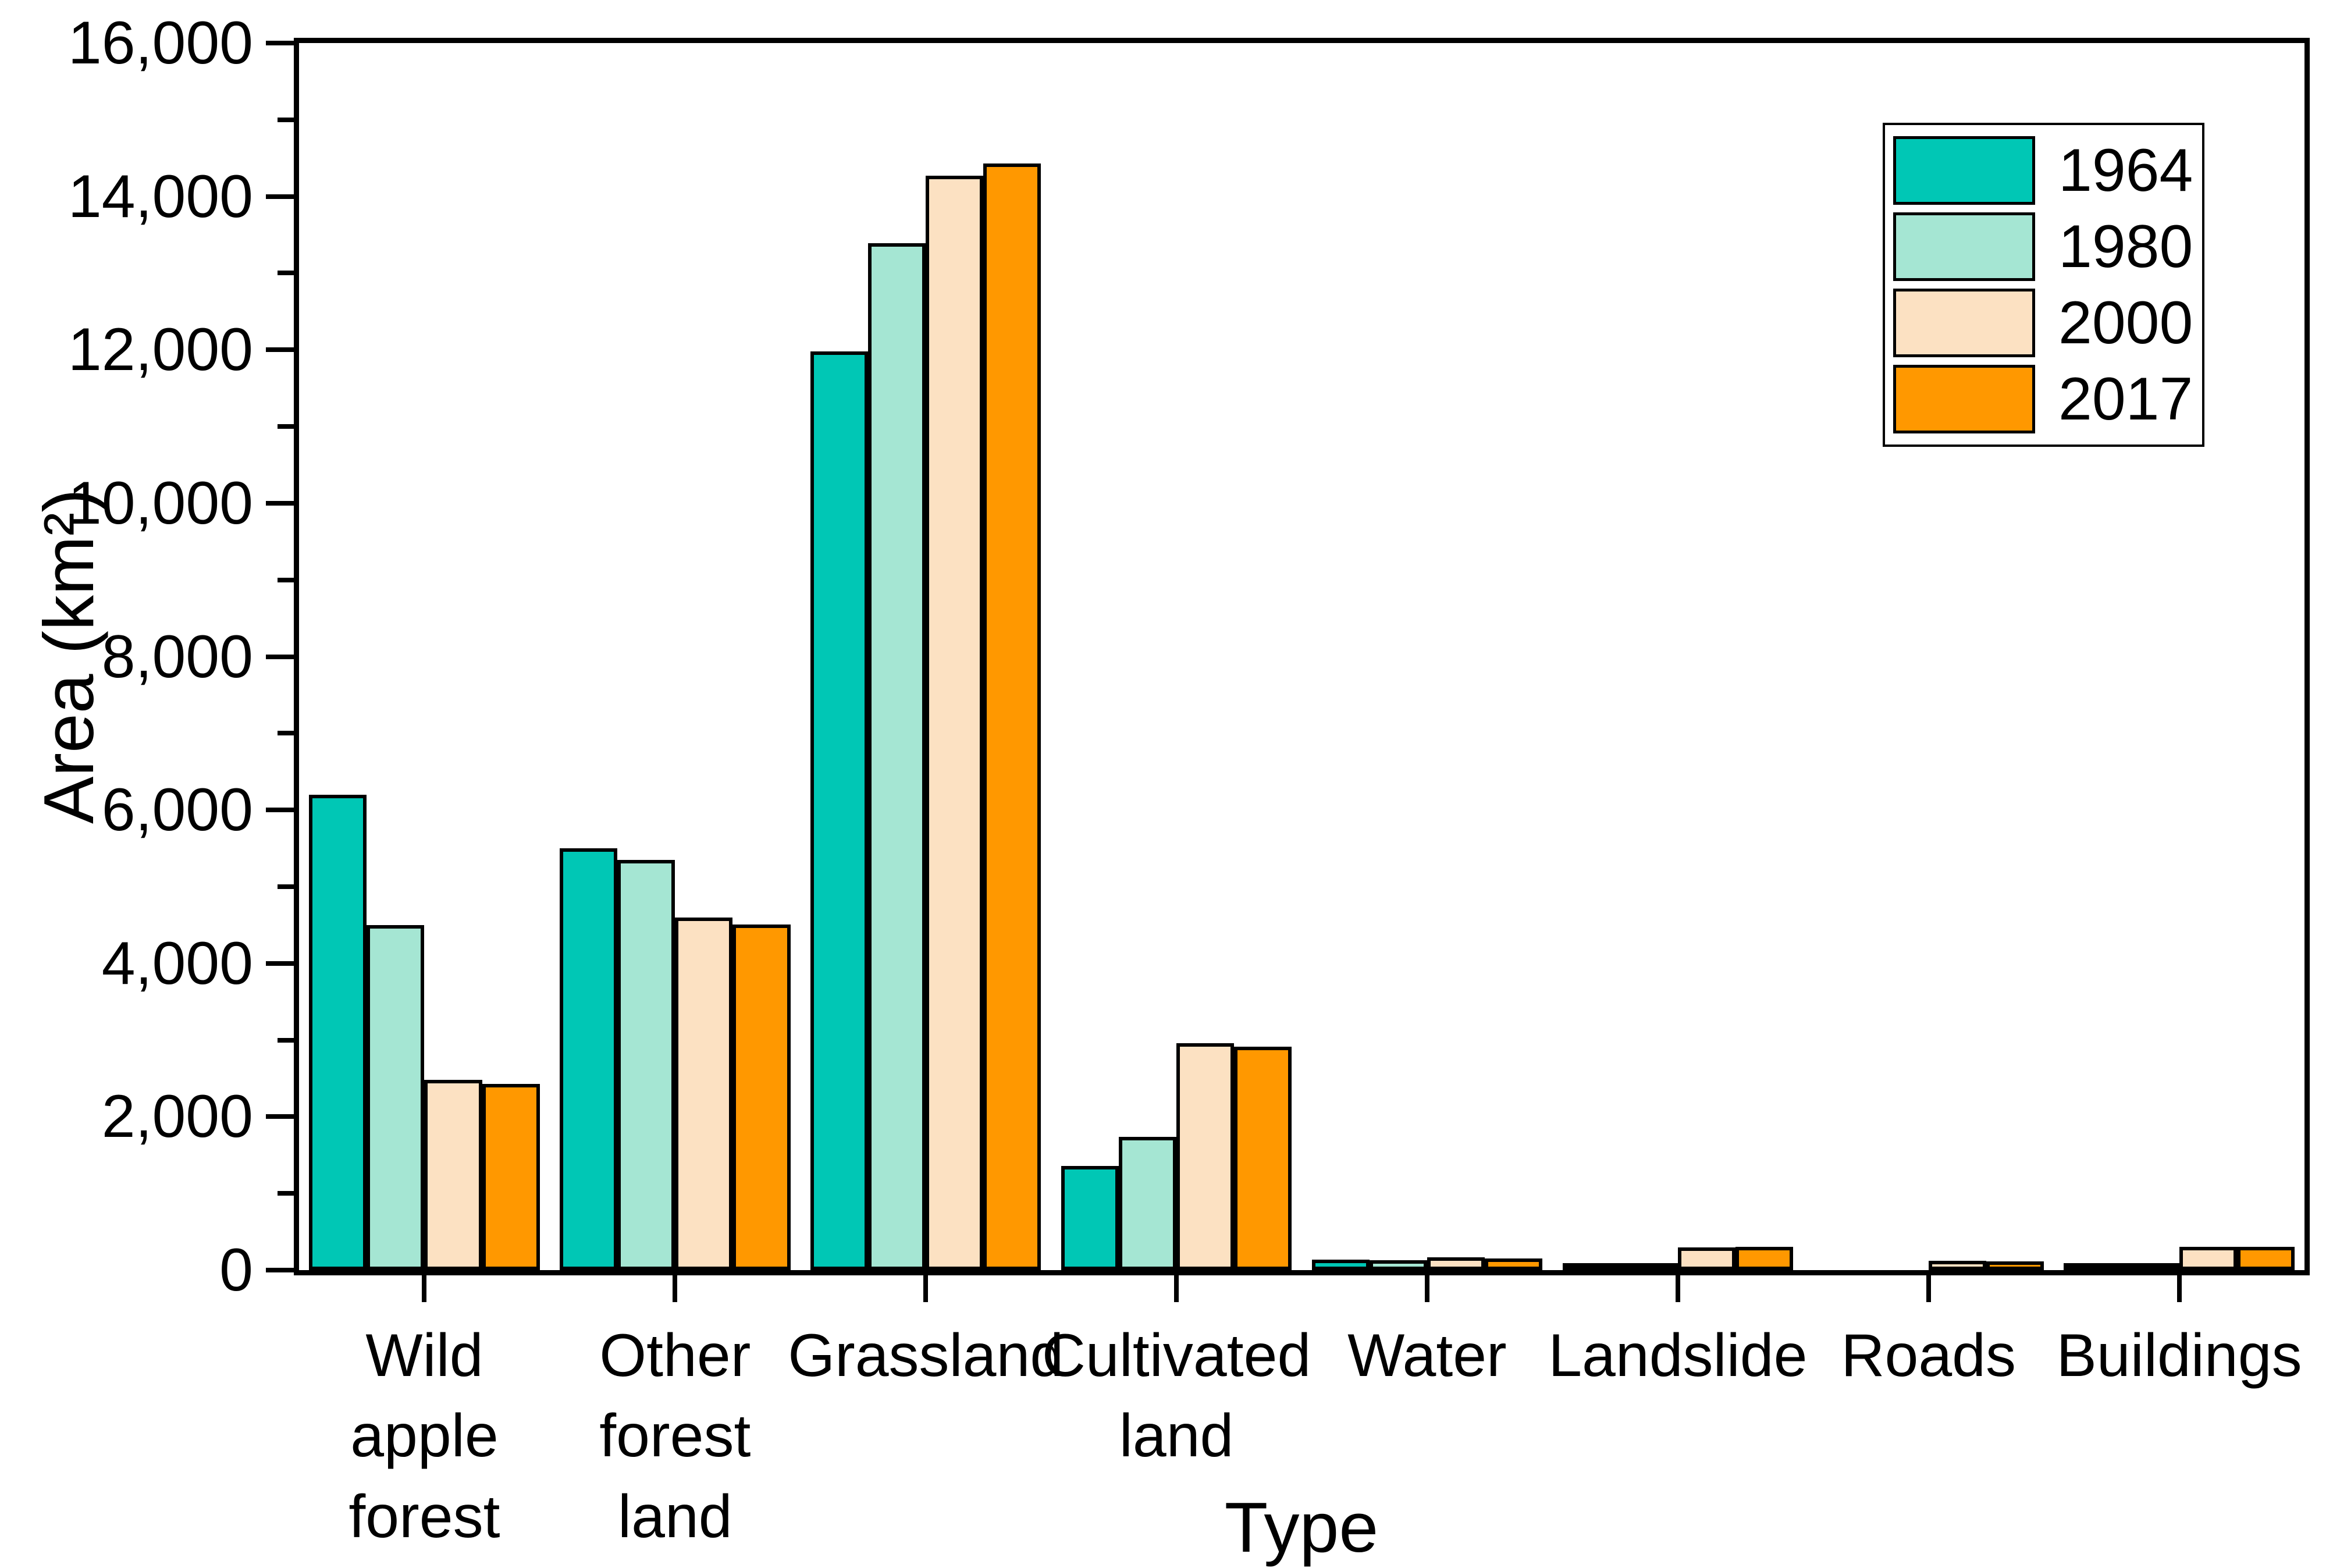 This screenshot has width=2333, height=1568. I want to click on legend-label: 2000, so click(2125, 323).